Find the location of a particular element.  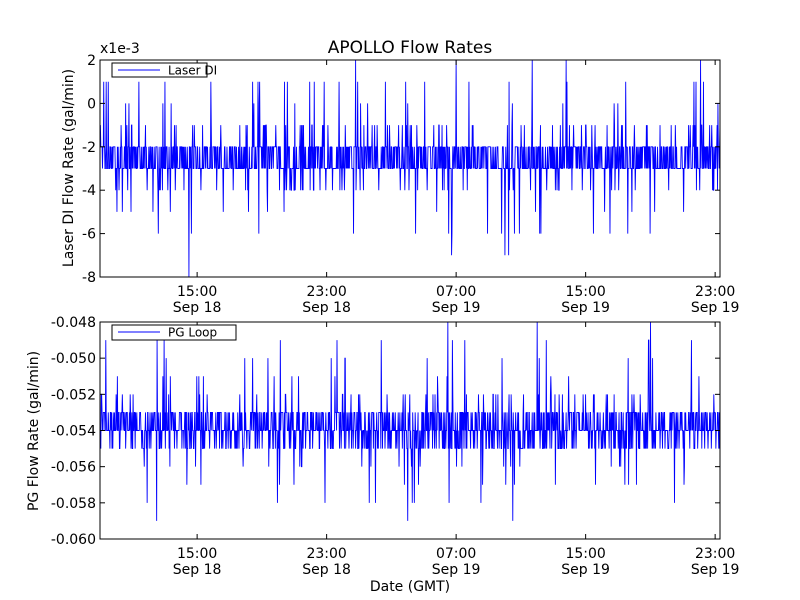

y-tick-label: -0.052 is located at coordinates (73, 395).